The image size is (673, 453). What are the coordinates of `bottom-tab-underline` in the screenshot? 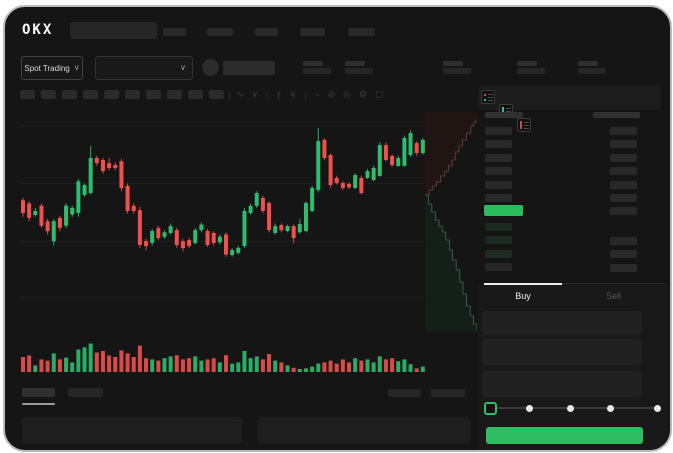 It's located at (38, 404).